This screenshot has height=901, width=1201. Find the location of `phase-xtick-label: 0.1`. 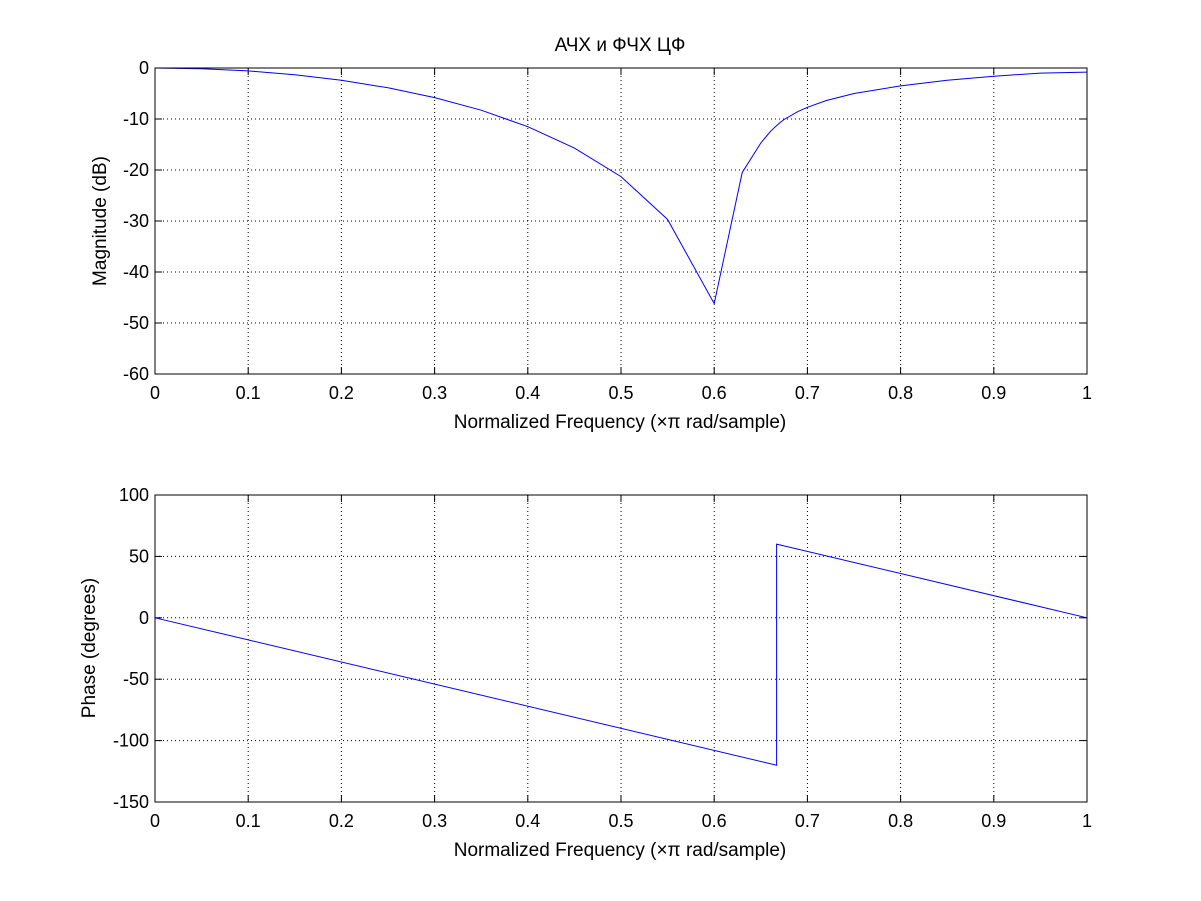

phase-xtick-label: 0.1 is located at coordinates (248, 821).